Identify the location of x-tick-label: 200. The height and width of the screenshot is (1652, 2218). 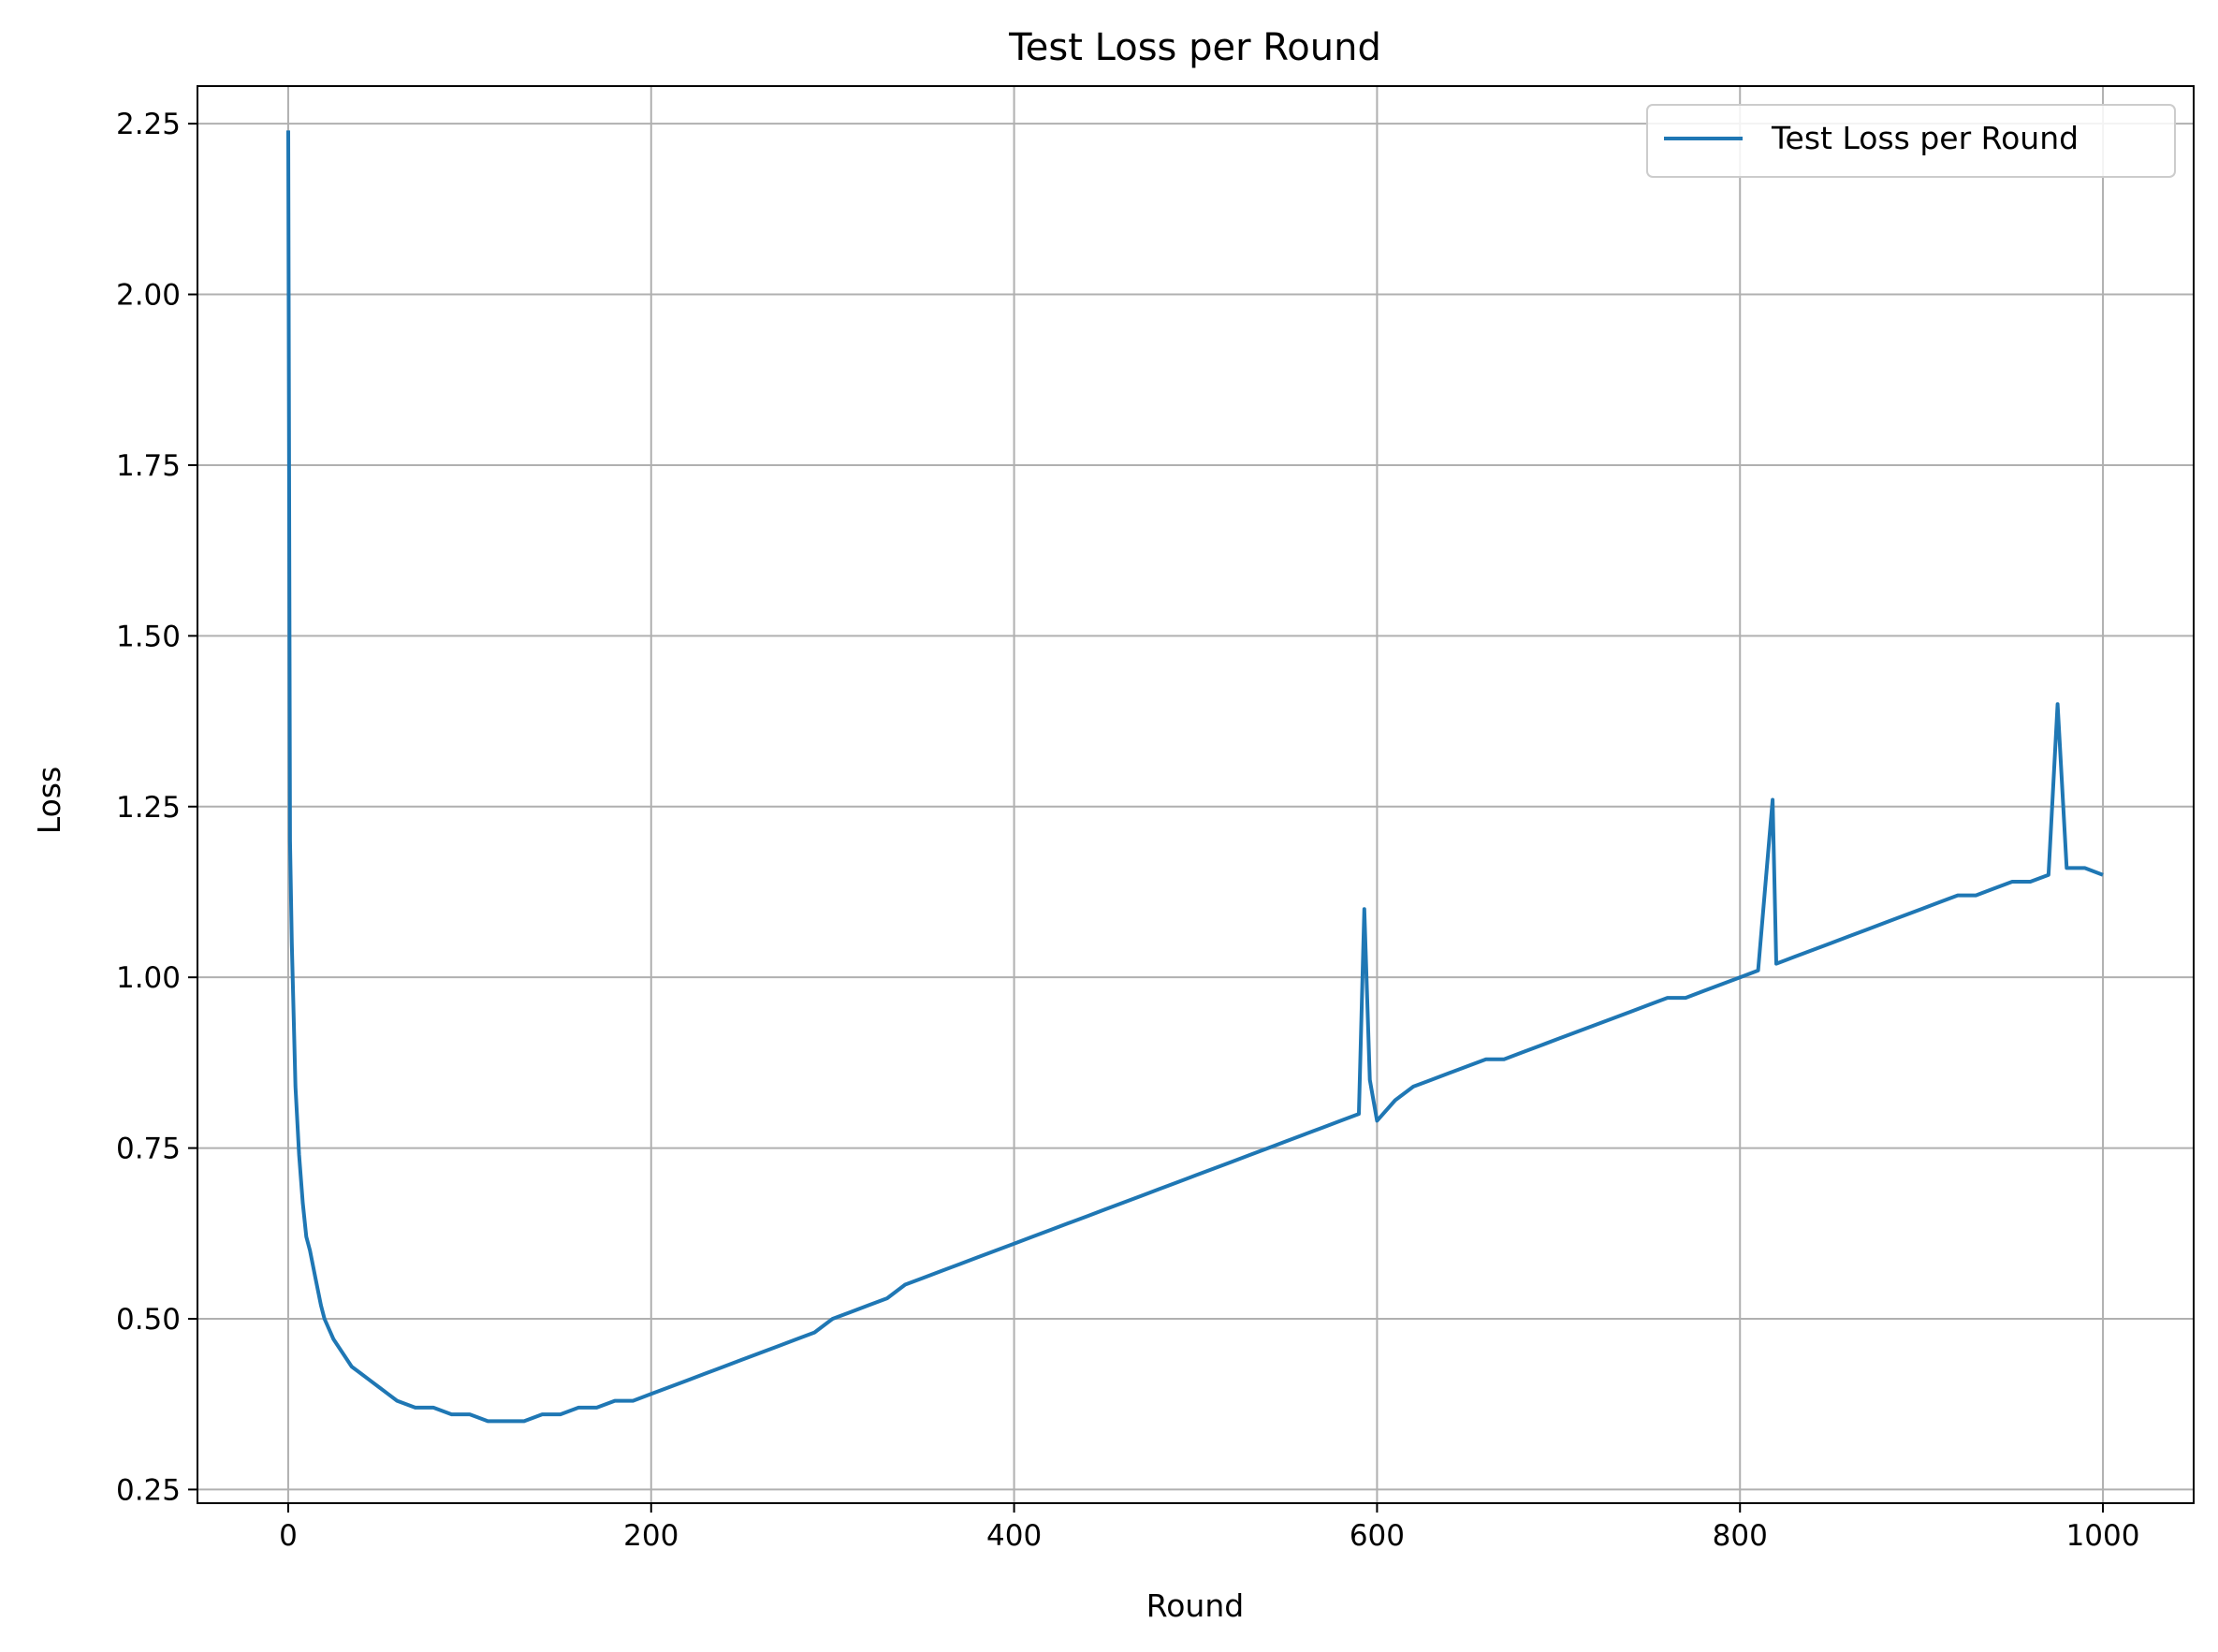
(651, 1536).